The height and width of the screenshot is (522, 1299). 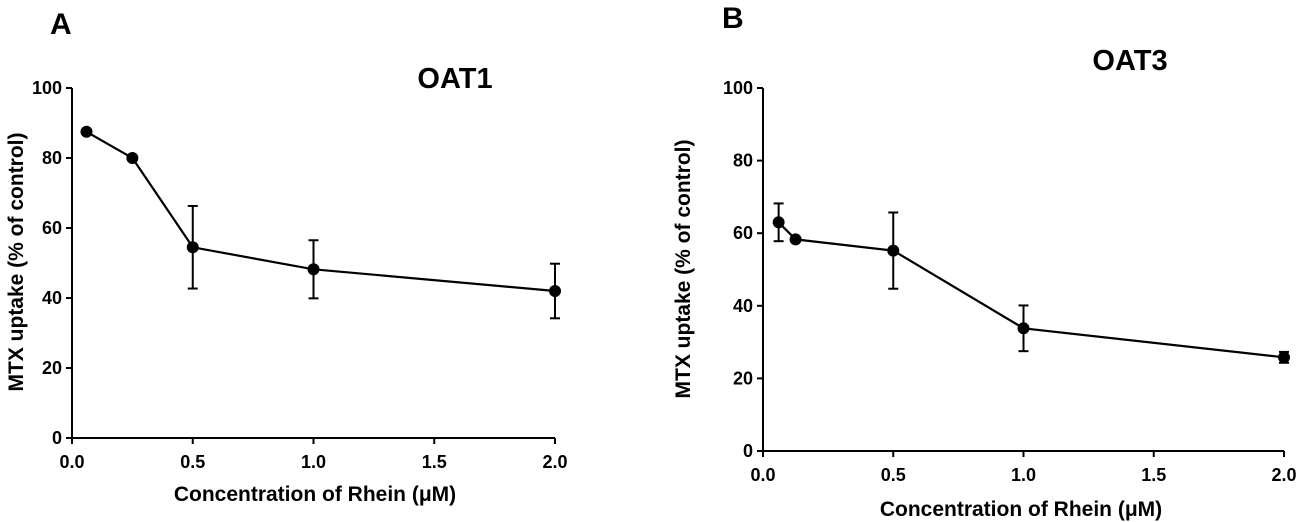 What do you see at coordinates (683, 269) in the screenshot?
I see `y-axis-label-b: MTX uptake (% of control)` at bounding box center [683, 269].